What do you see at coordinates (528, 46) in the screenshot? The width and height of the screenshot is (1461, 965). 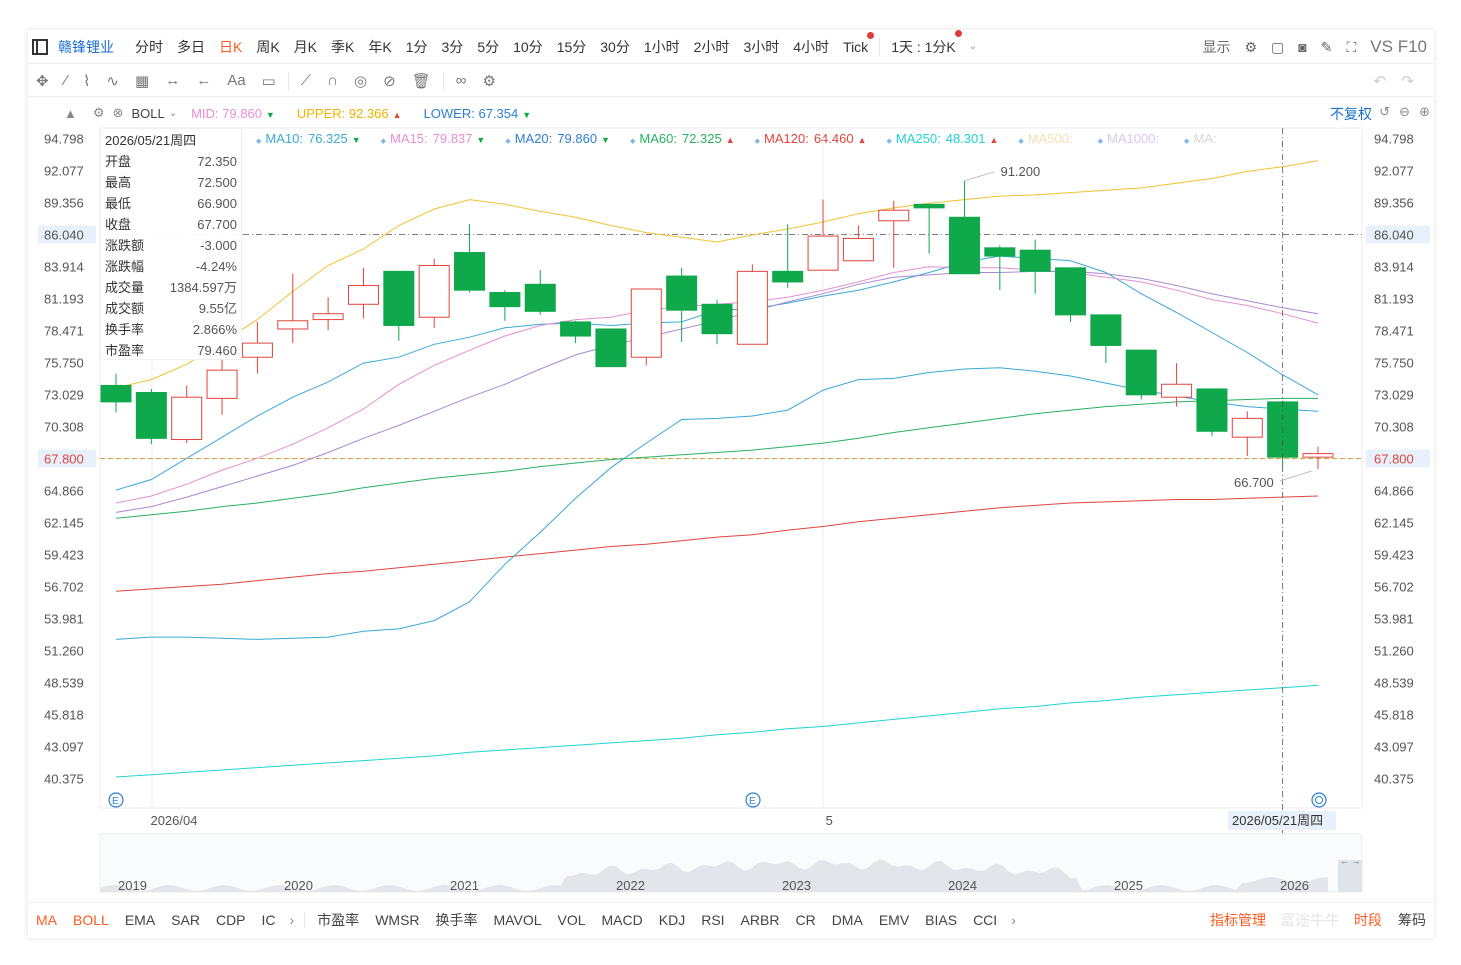 I see `period-tab: 10分` at bounding box center [528, 46].